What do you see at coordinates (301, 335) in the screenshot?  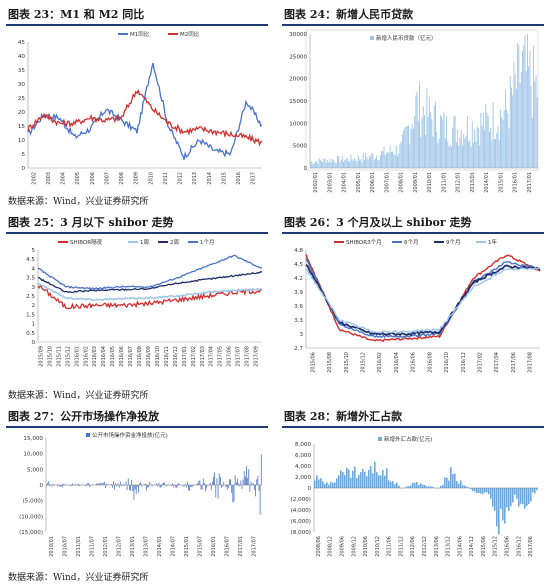 I see `y-tick-label: 3` at bounding box center [301, 335].